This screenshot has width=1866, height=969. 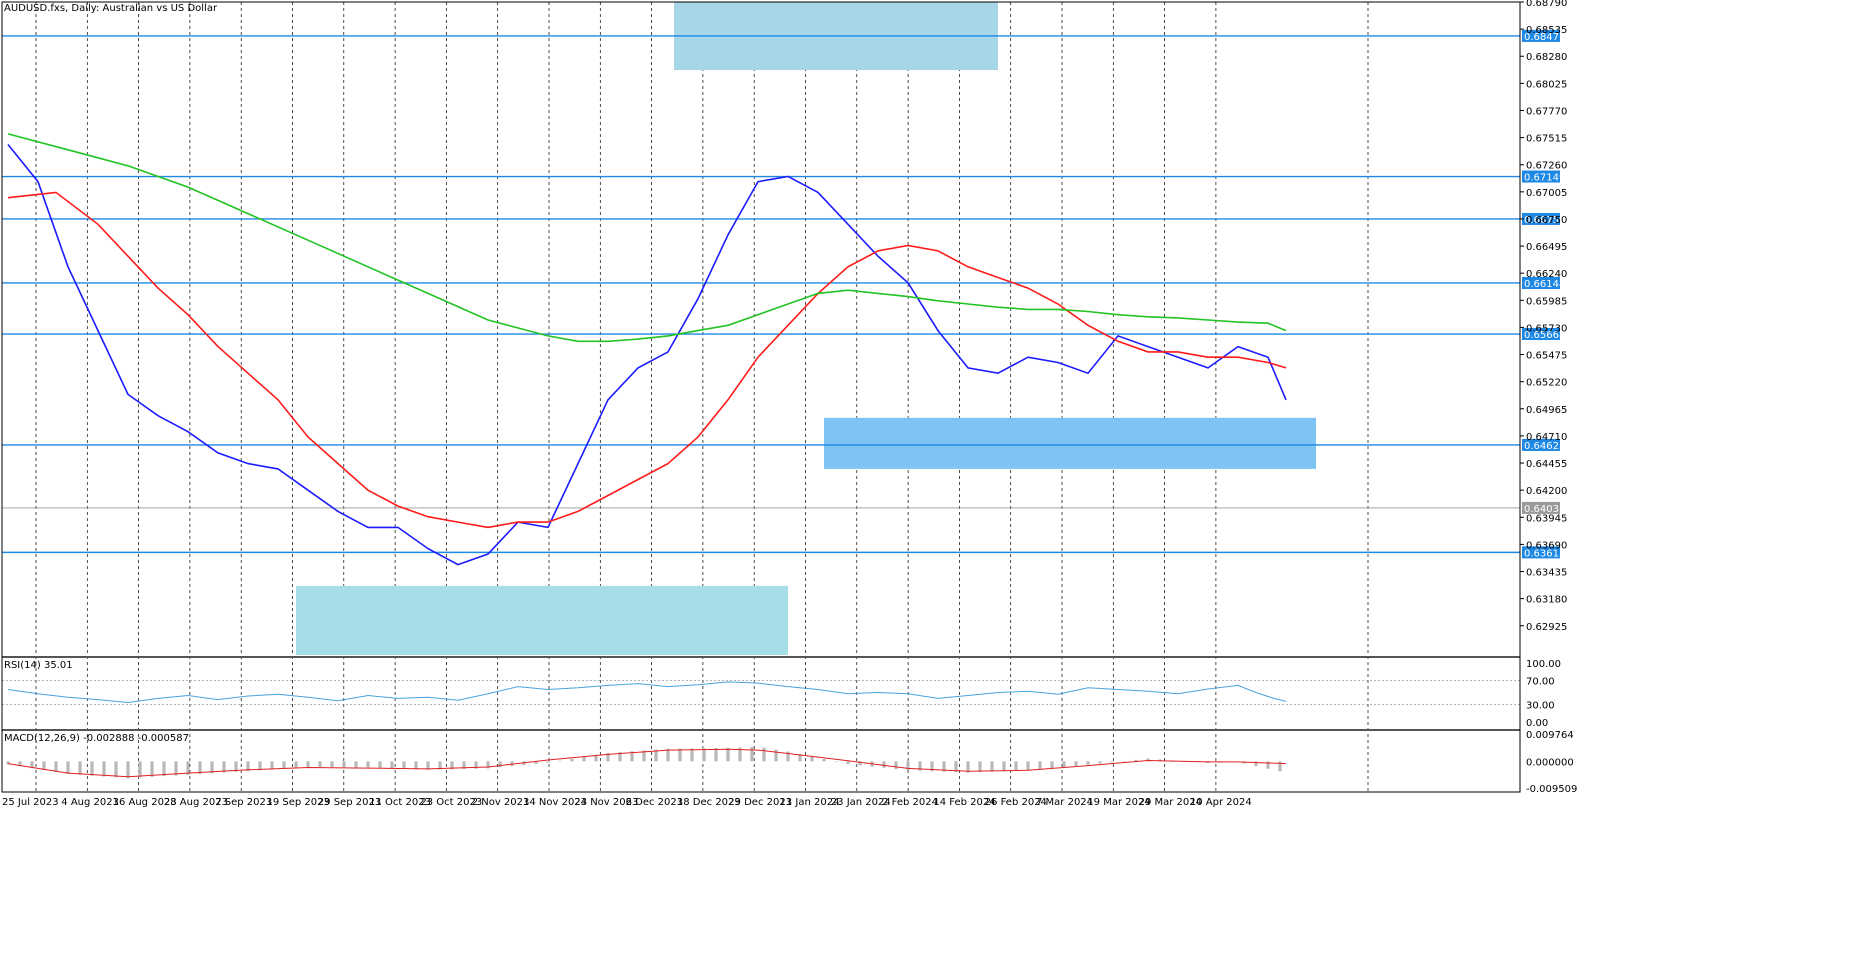 I want to click on y-tick-label: 0.68025, so click(x=1546, y=84).